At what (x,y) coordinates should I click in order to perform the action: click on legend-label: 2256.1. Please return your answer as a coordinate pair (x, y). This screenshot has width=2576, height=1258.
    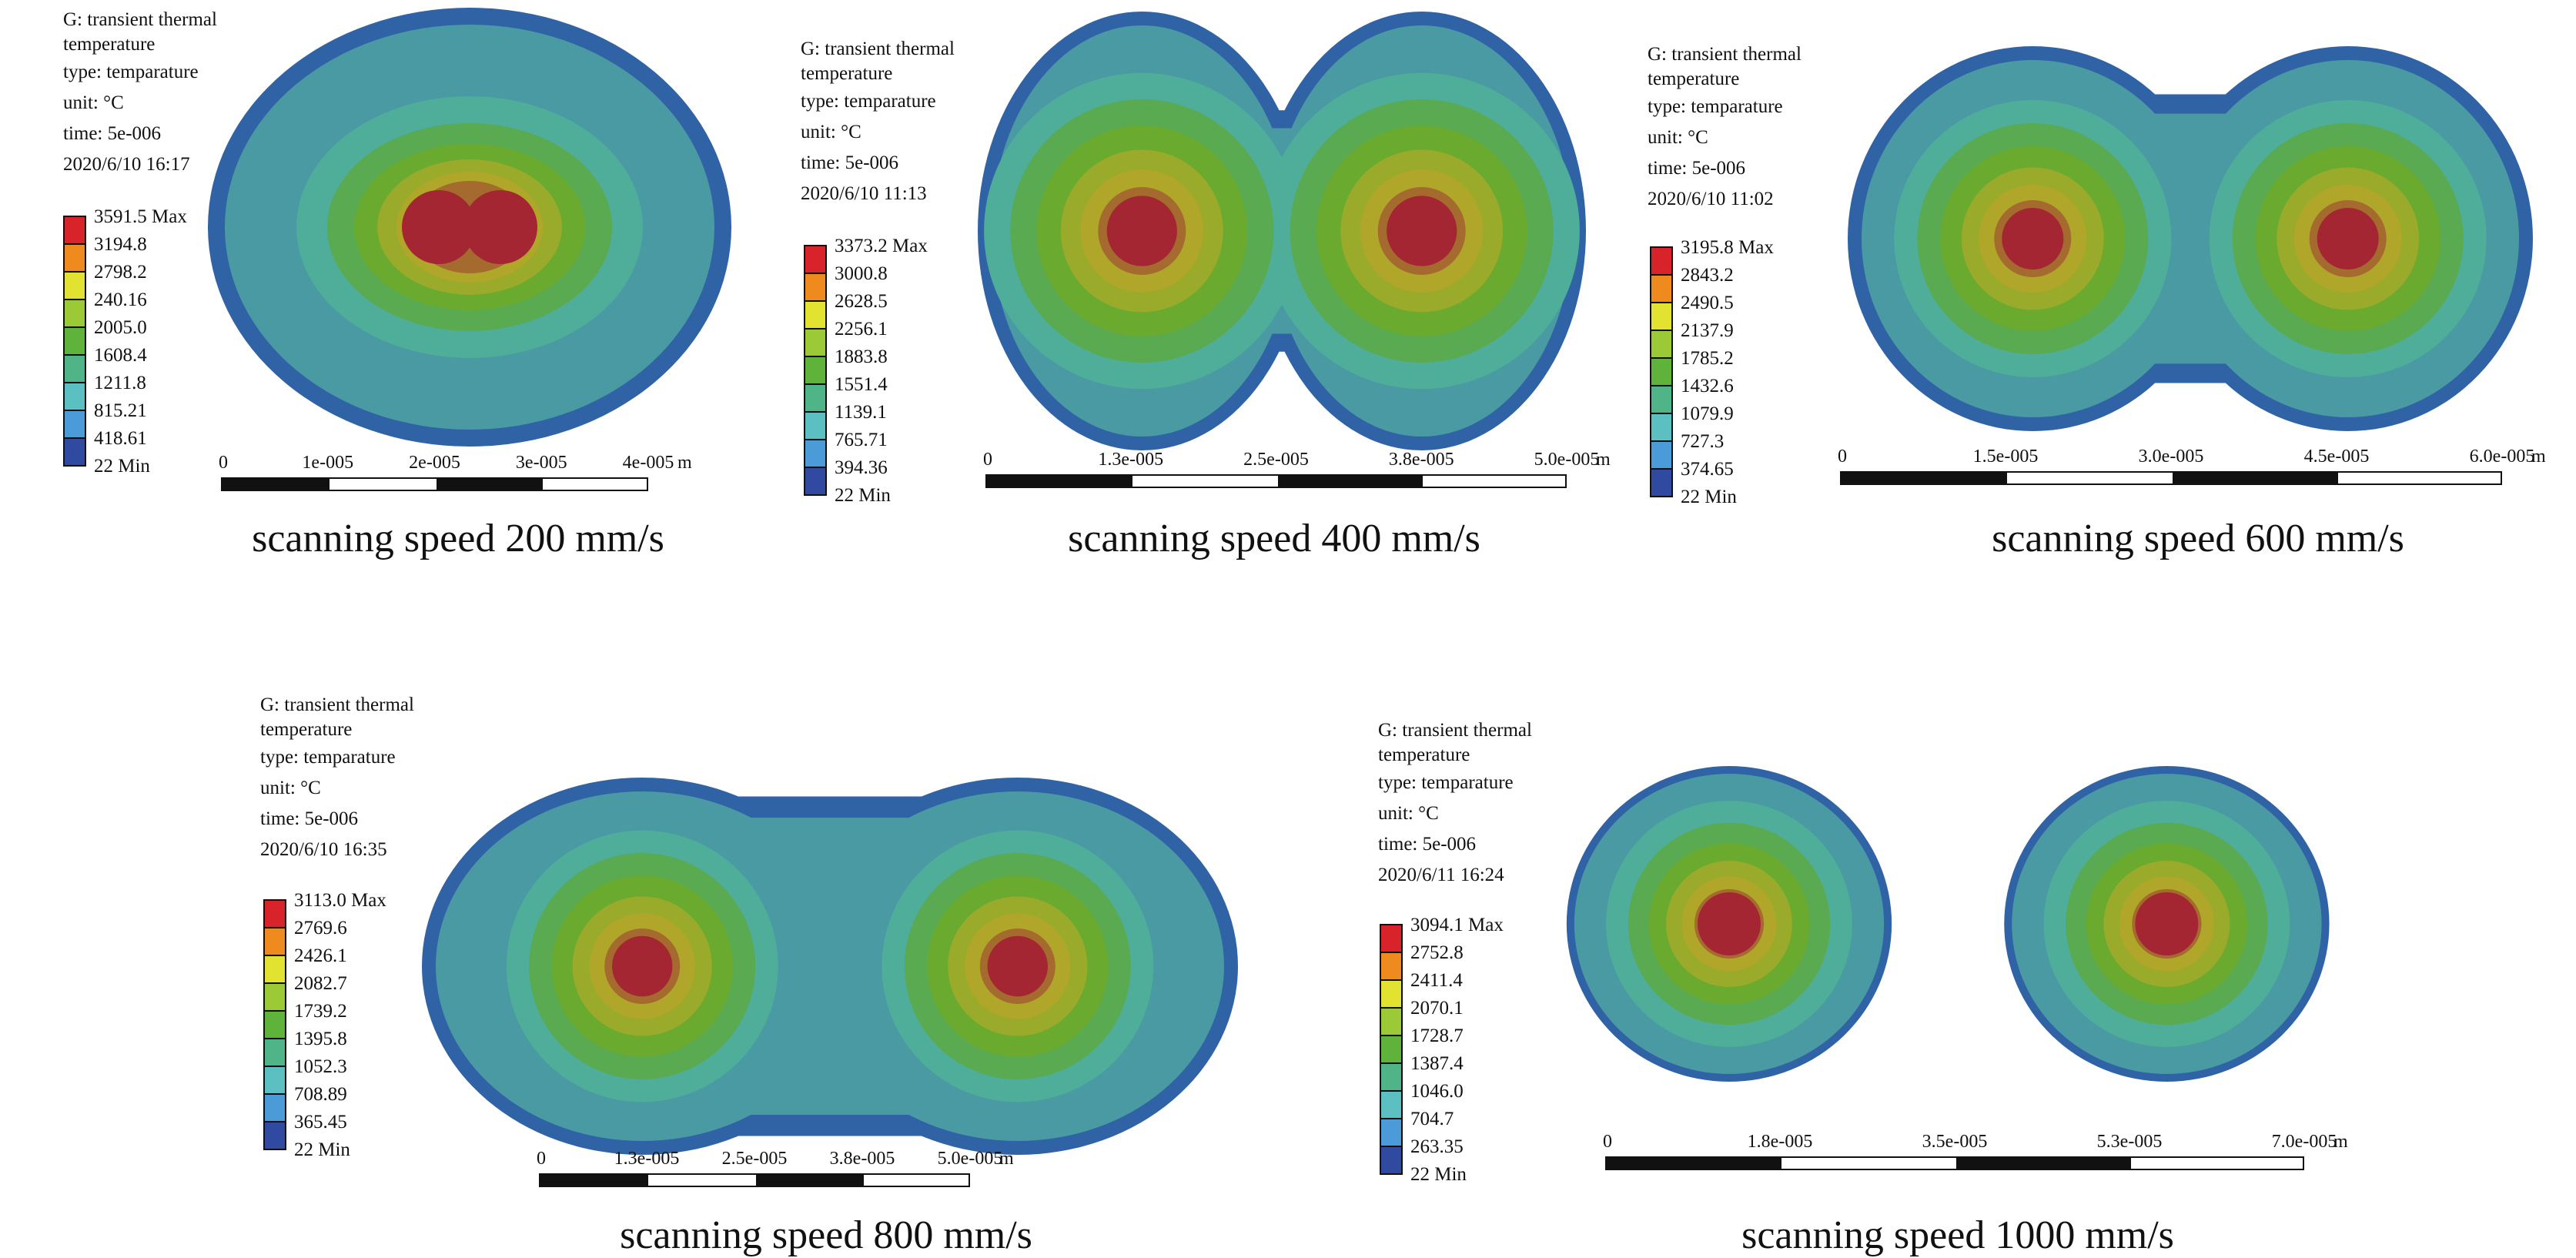
    Looking at the image, I should click on (861, 329).